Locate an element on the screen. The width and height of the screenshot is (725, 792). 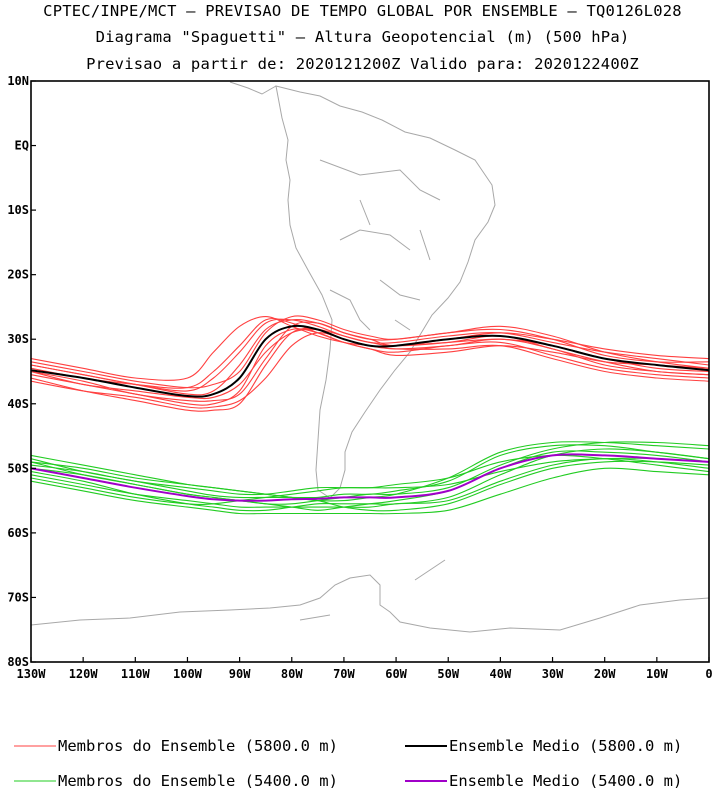
x-tick-label: 110W is located at coordinates (136, 674).